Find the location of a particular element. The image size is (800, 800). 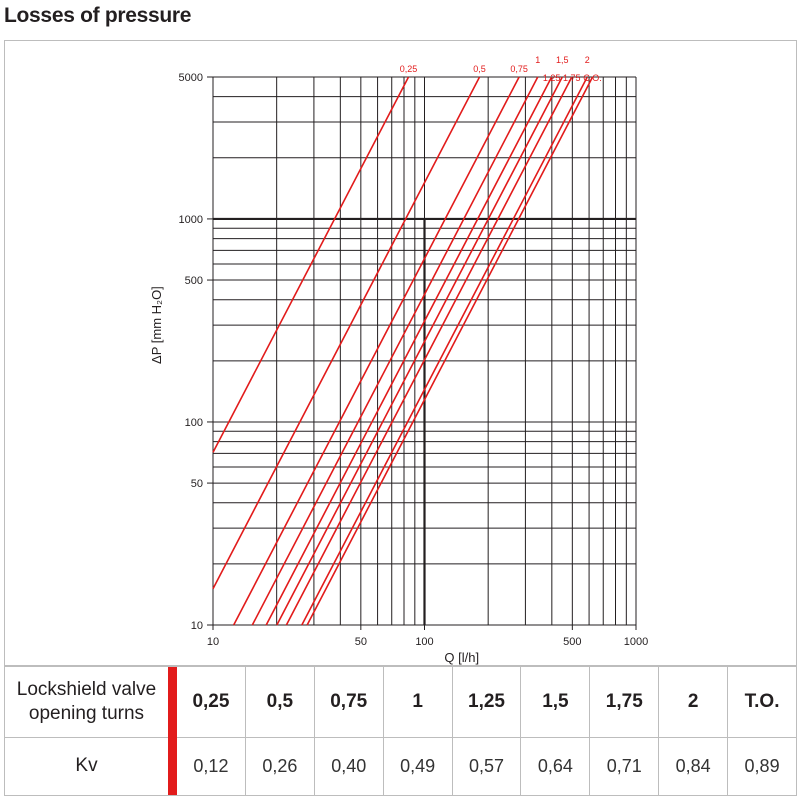

x-tick-label: 10 is located at coordinates (213, 642).